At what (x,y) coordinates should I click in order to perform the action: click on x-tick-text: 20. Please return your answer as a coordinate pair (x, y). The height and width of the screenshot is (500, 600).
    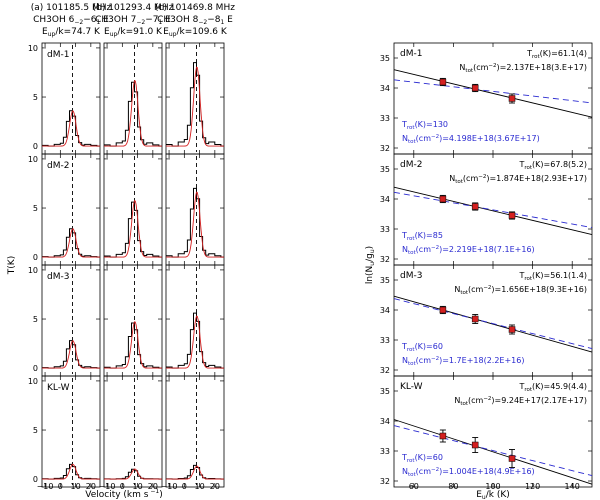
    Looking at the image, I should click on (153, 486).